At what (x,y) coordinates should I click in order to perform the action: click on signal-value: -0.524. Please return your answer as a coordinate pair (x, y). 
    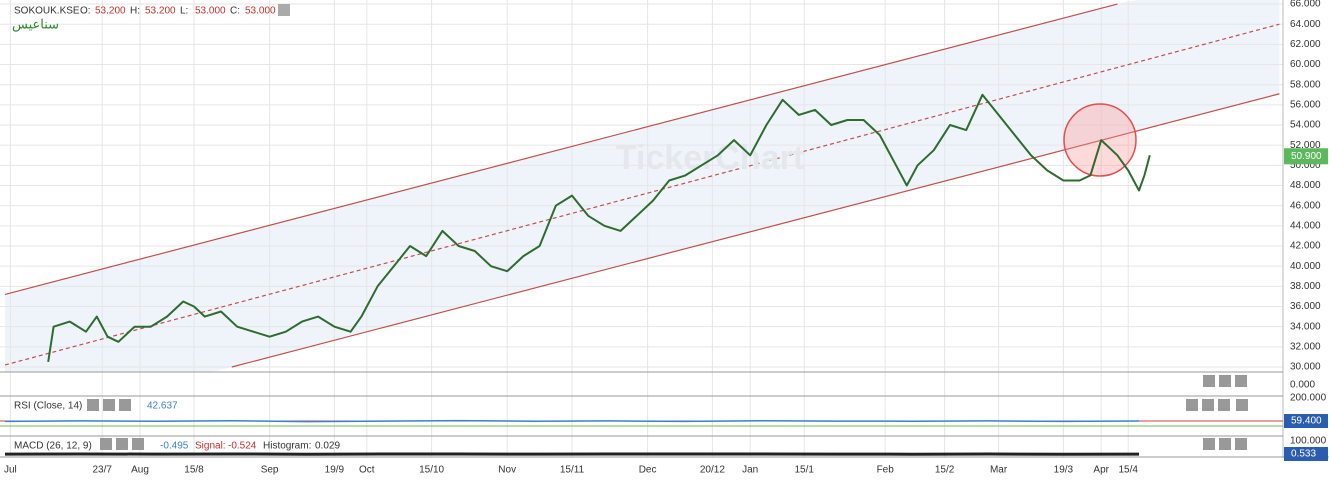
    Looking at the image, I should click on (242, 446).